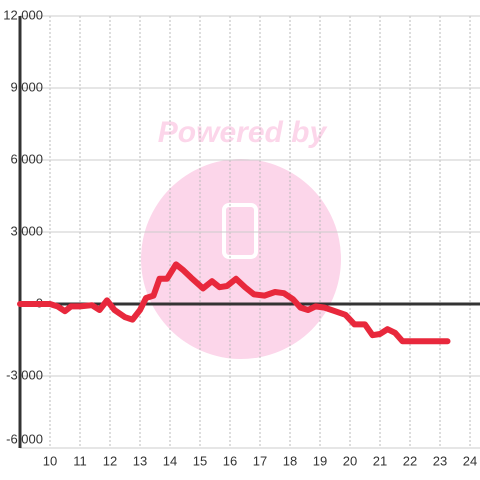  What do you see at coordinates (26, 230) in the screenshot?
I see `y-tick-label: 3,000` at bounding box center [26, 230].